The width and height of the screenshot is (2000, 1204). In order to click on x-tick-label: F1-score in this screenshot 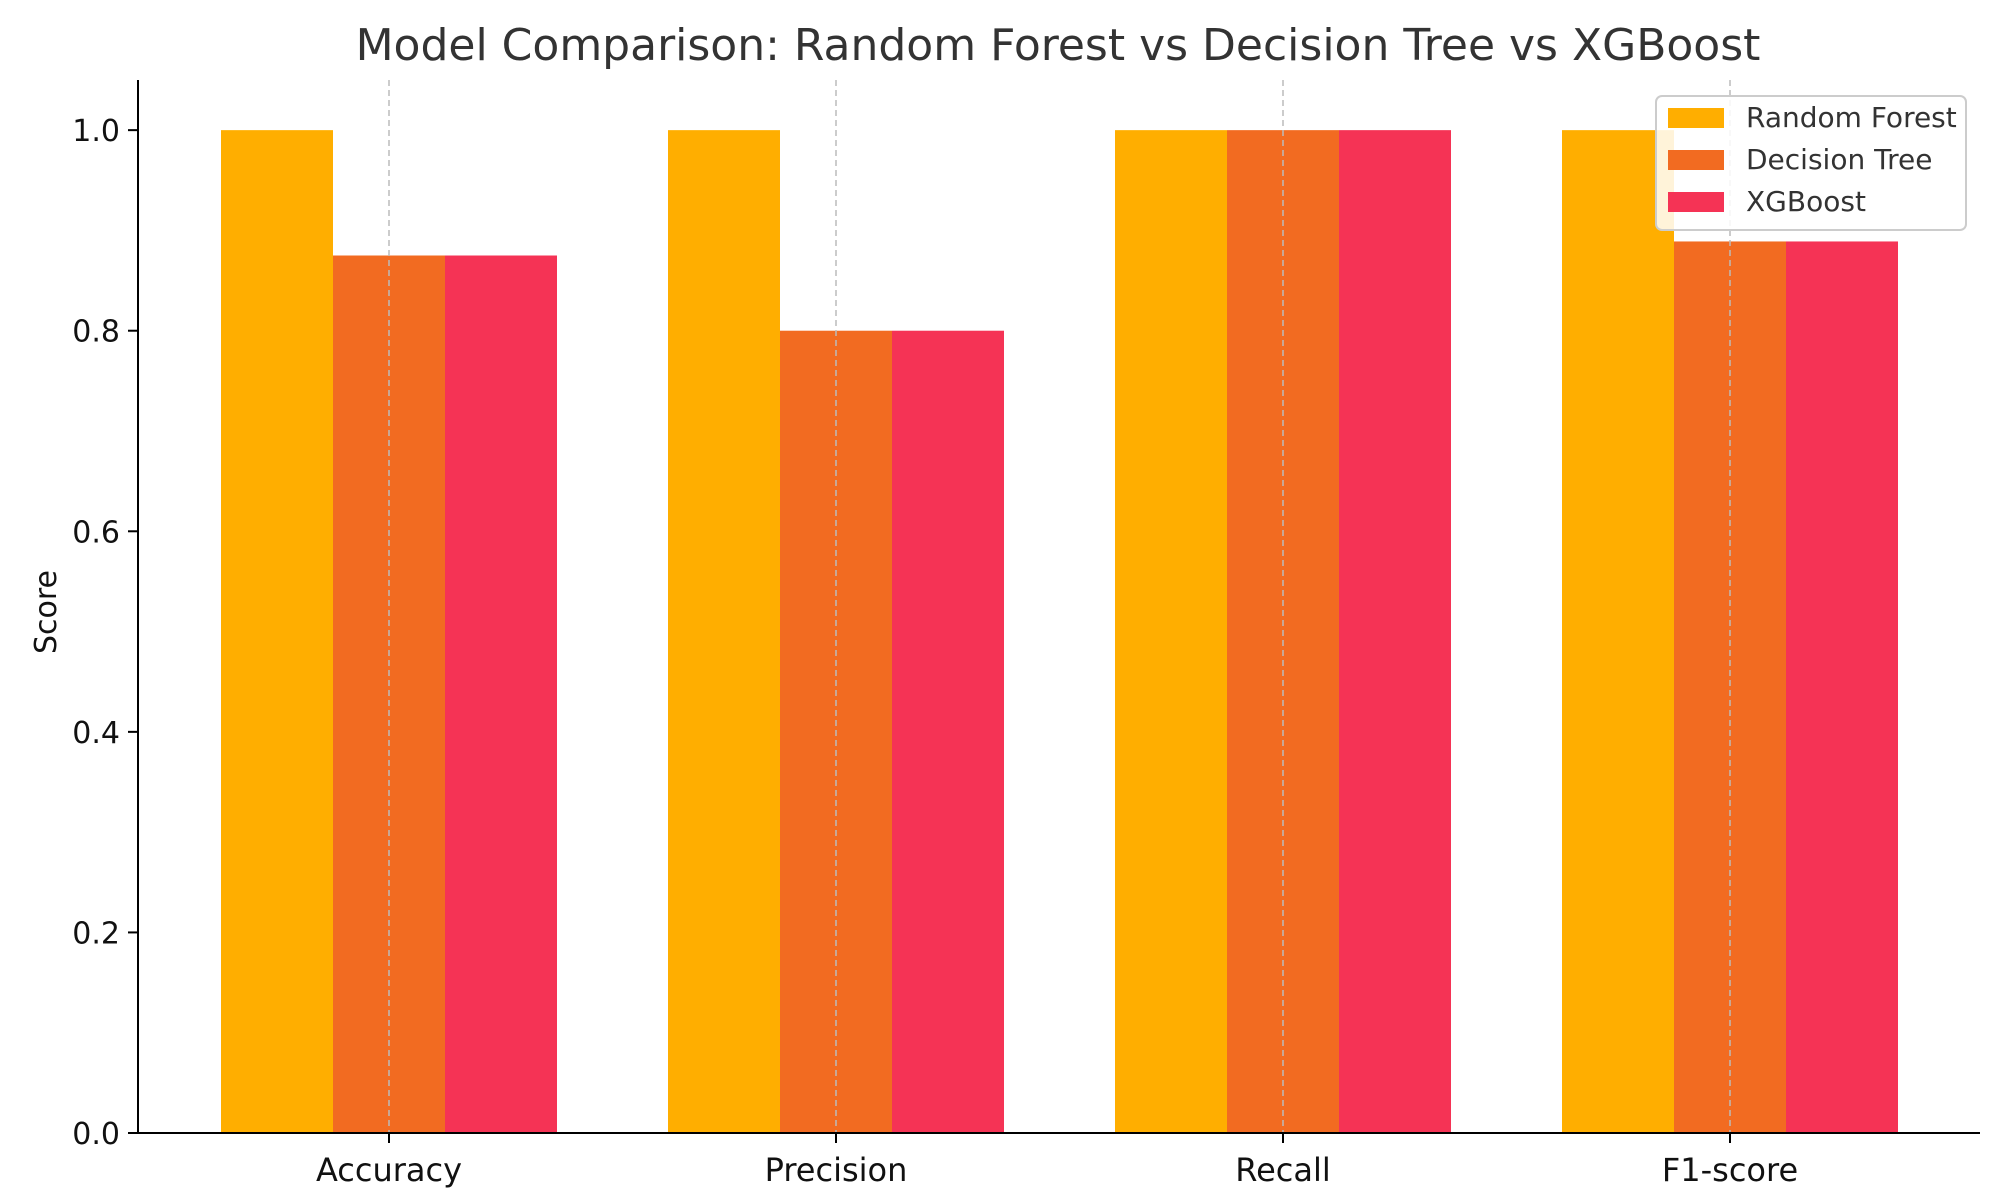, I will do `click(1730, 1170)`.